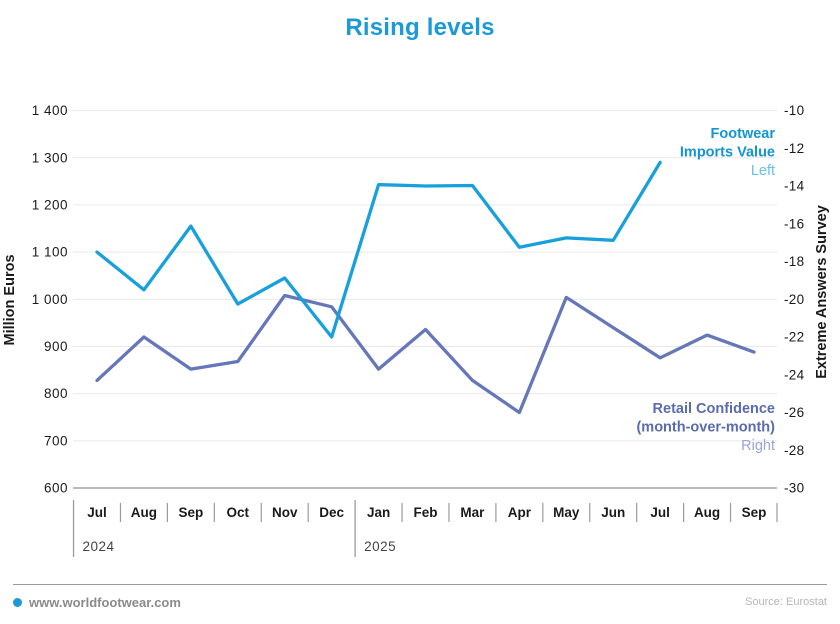 This screenshot has width=840, height=624. Describe the element at coordinates (331, 512) in the screenshot. I see `month-label: Dec` at that location.